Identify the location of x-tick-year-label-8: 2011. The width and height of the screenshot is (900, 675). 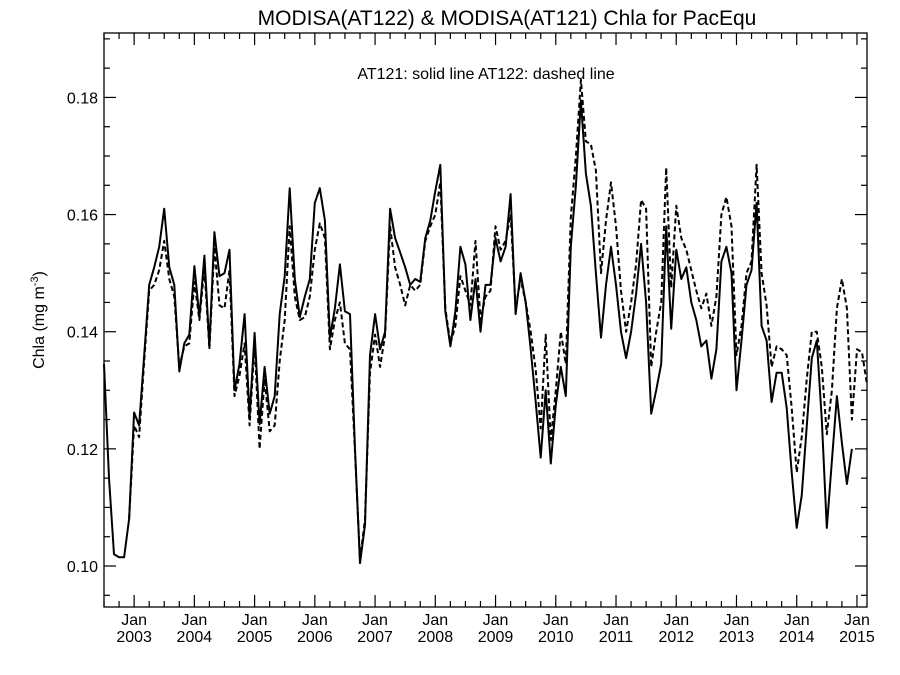
(616, 637).